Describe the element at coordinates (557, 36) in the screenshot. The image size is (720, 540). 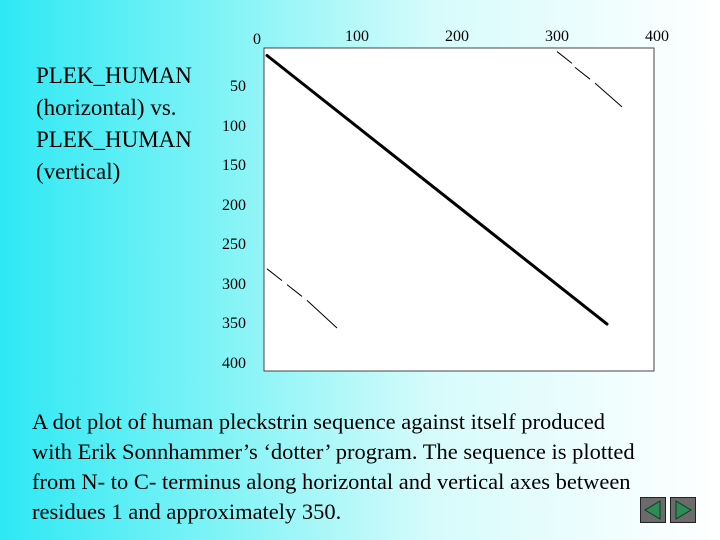
I see `x-tick-label: 300` at that location.